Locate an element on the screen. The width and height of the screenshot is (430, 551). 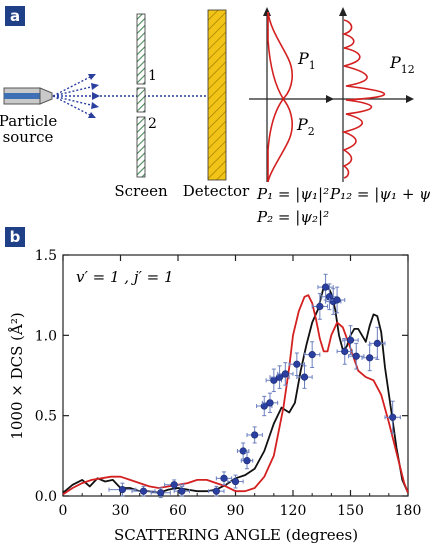
slit-1-label: 1 is located at coordinates (152, 76).